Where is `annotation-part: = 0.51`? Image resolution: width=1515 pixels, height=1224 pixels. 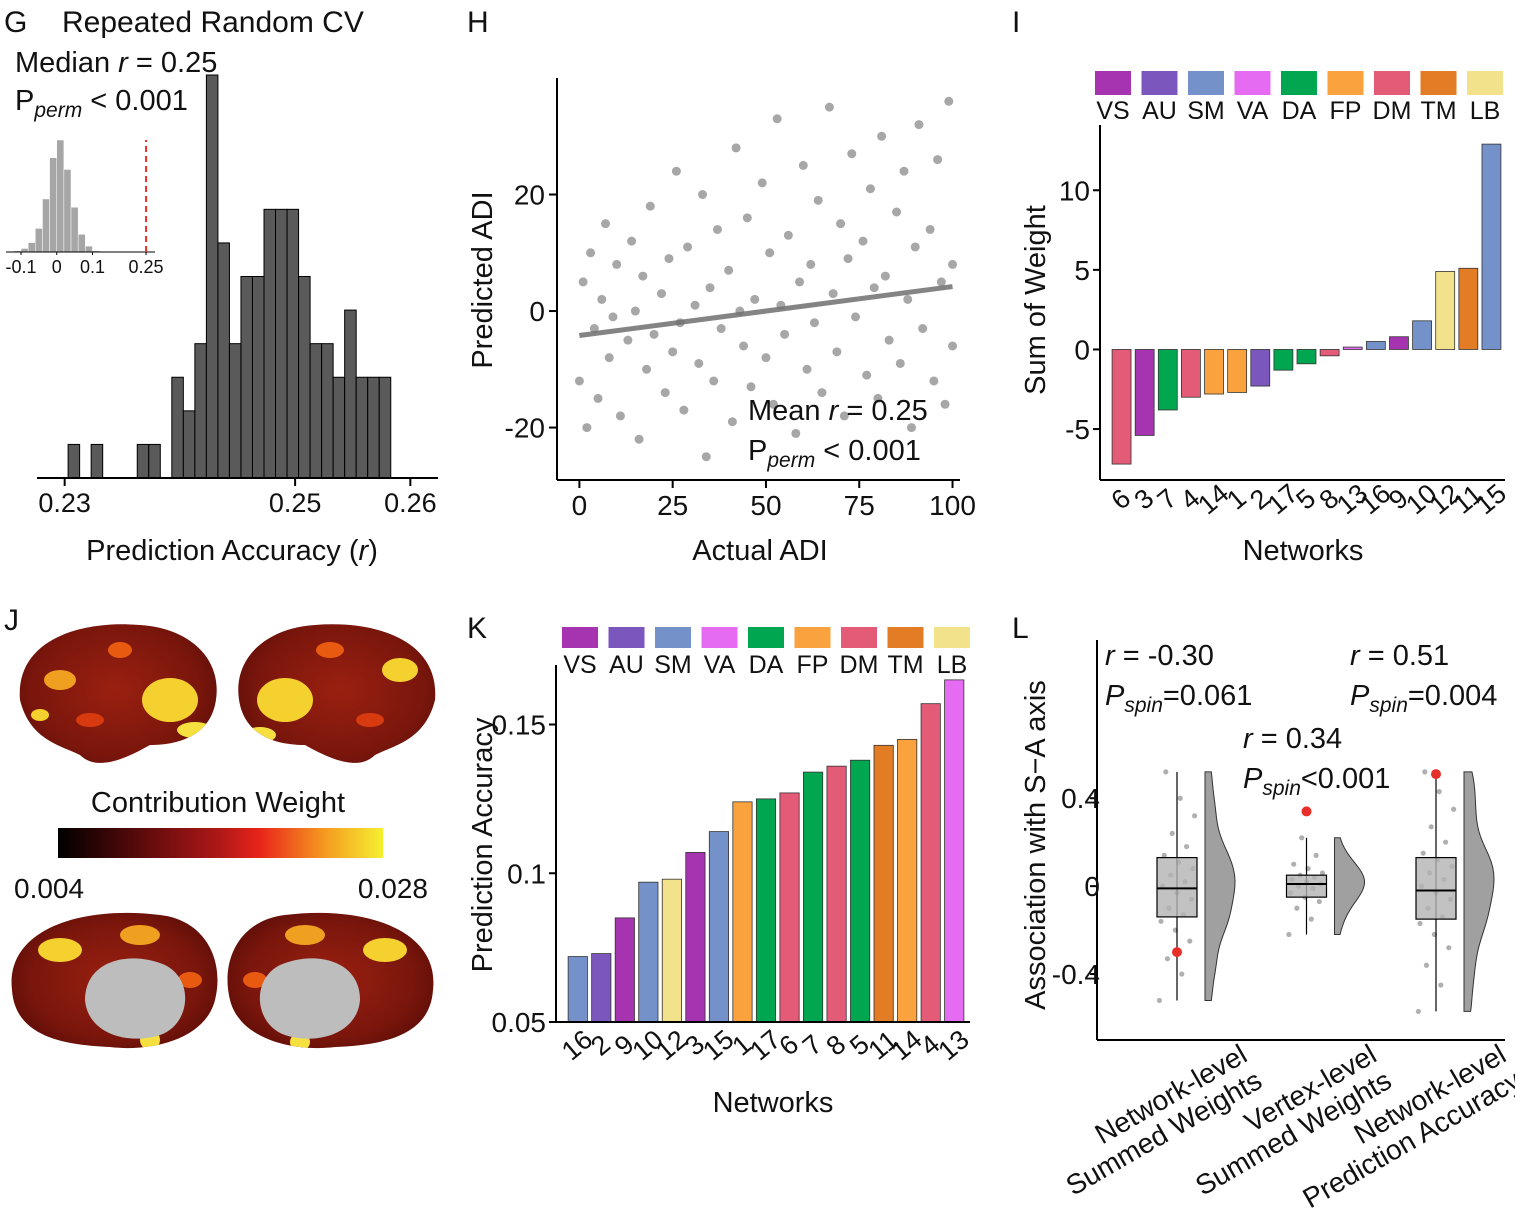 annotation-part: = 0.51 is located at coordinates (1405, 656).